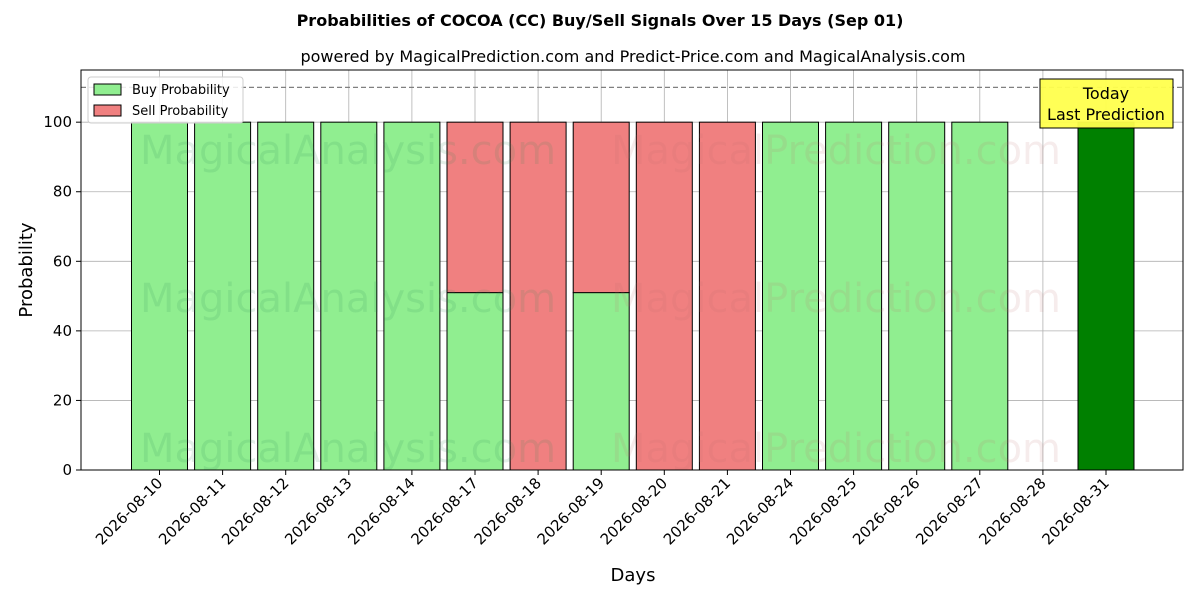  I want to click on annotation-box, so click(1106, 103).